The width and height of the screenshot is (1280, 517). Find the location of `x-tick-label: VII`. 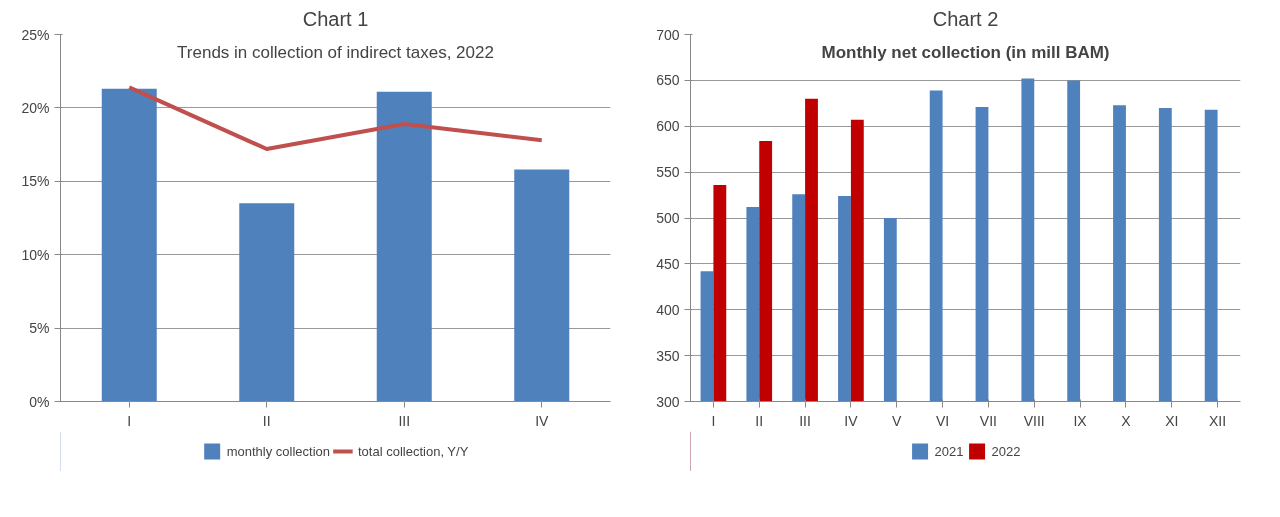

x-tick-label: VII is located at coordinates (988, 420).